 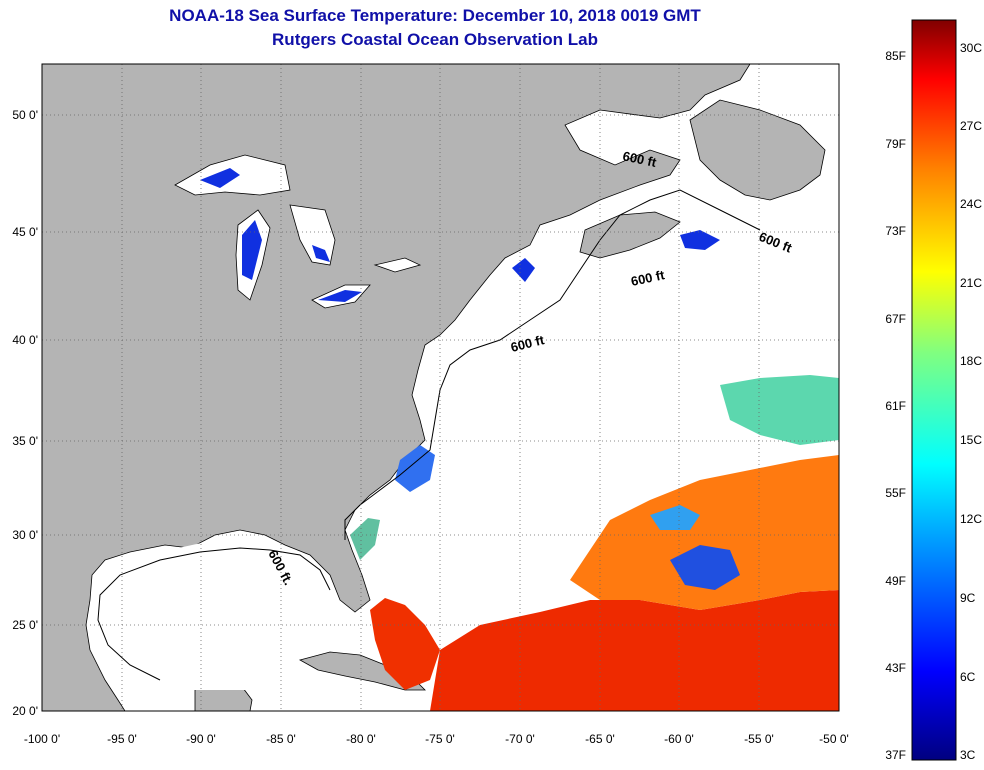 What do you see at coordinates (895, 581) in the screenshot?
I see `colorbar-f-label: 49F` at bounding box center [895, 581].